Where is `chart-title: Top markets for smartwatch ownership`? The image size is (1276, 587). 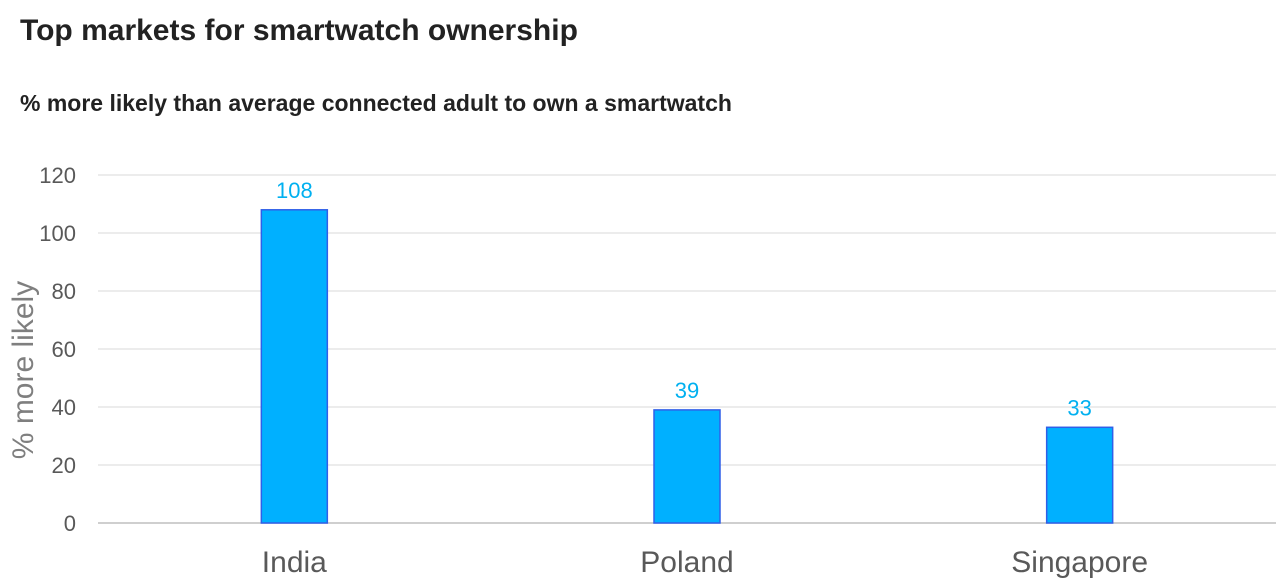
chart-title: Top markets for smartwatch ownership is located at coordinates (299, 30).